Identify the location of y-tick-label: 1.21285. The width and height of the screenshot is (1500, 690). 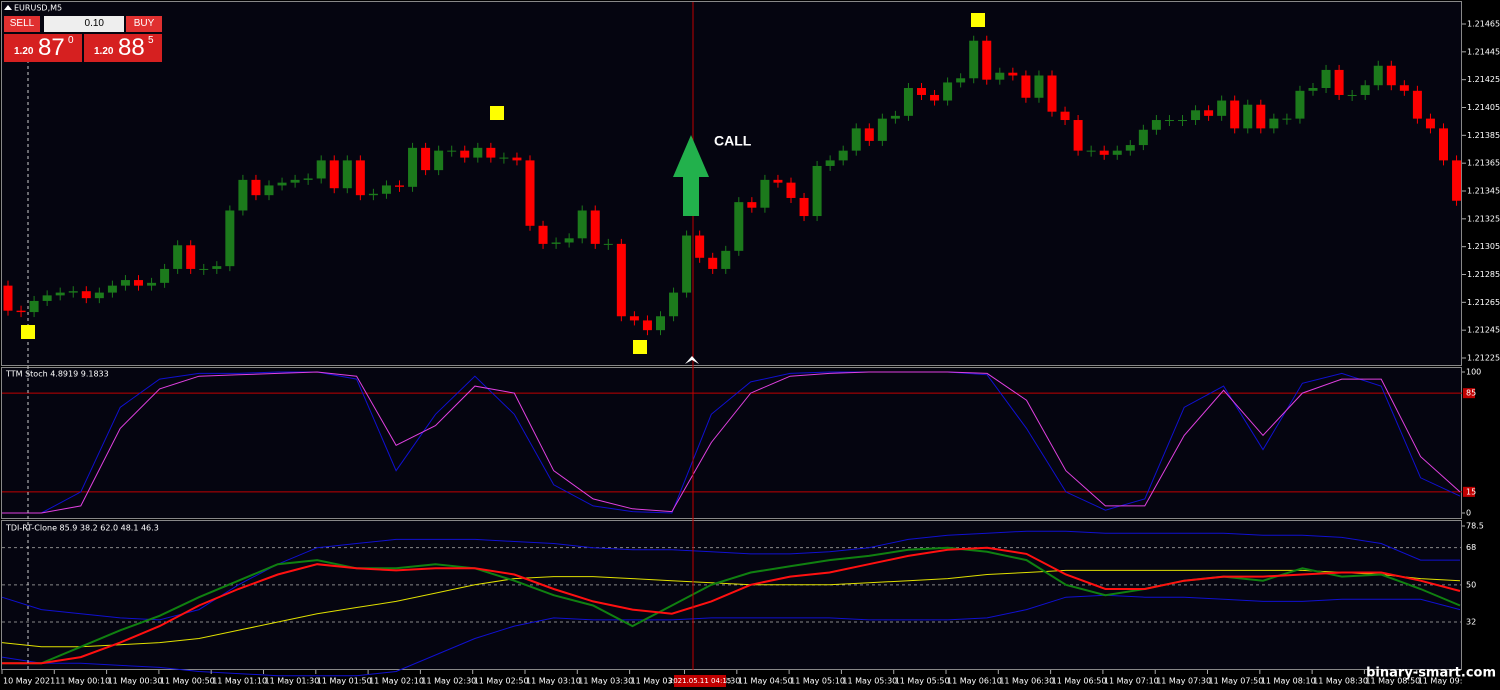
(1483, 274).